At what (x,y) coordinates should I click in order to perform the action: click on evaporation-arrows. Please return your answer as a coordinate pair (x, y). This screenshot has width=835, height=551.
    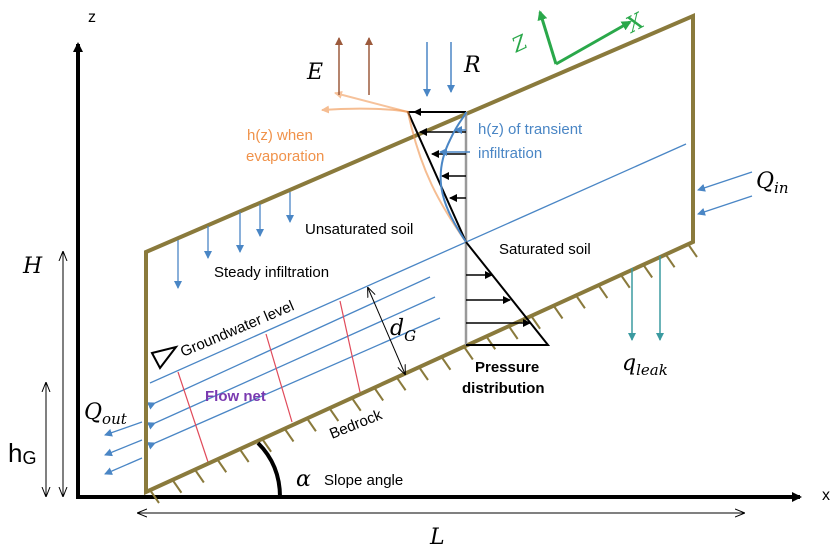
    Looking at the image, I should click on (354, 66).